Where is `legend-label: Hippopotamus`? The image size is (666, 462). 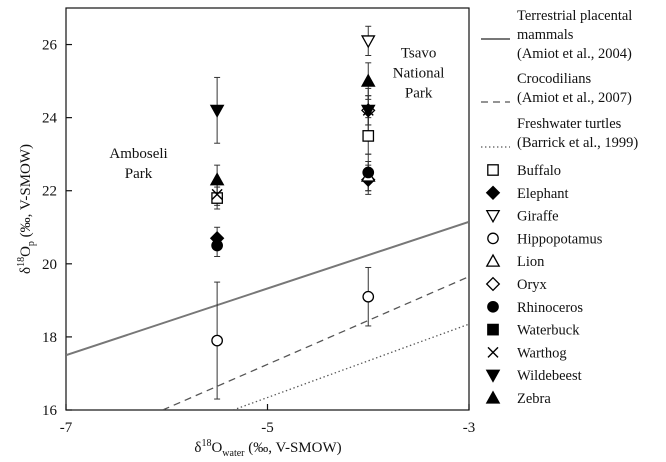 legend-label: Hippopotamus is located at coordinates (560, 239).